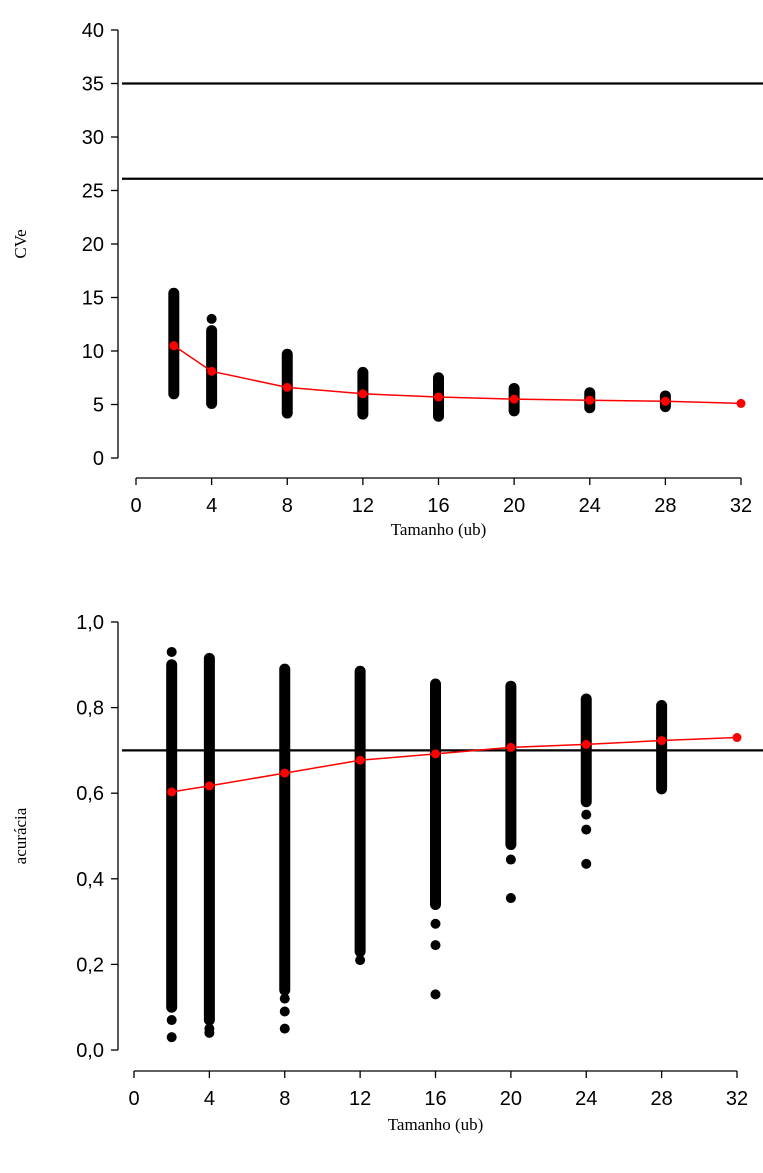 The width and height of the screenshot is (763, 1173). Describe the element at coordinates (20, 243) in the screenshot. I see `y-axis-title: CVe` at that location.